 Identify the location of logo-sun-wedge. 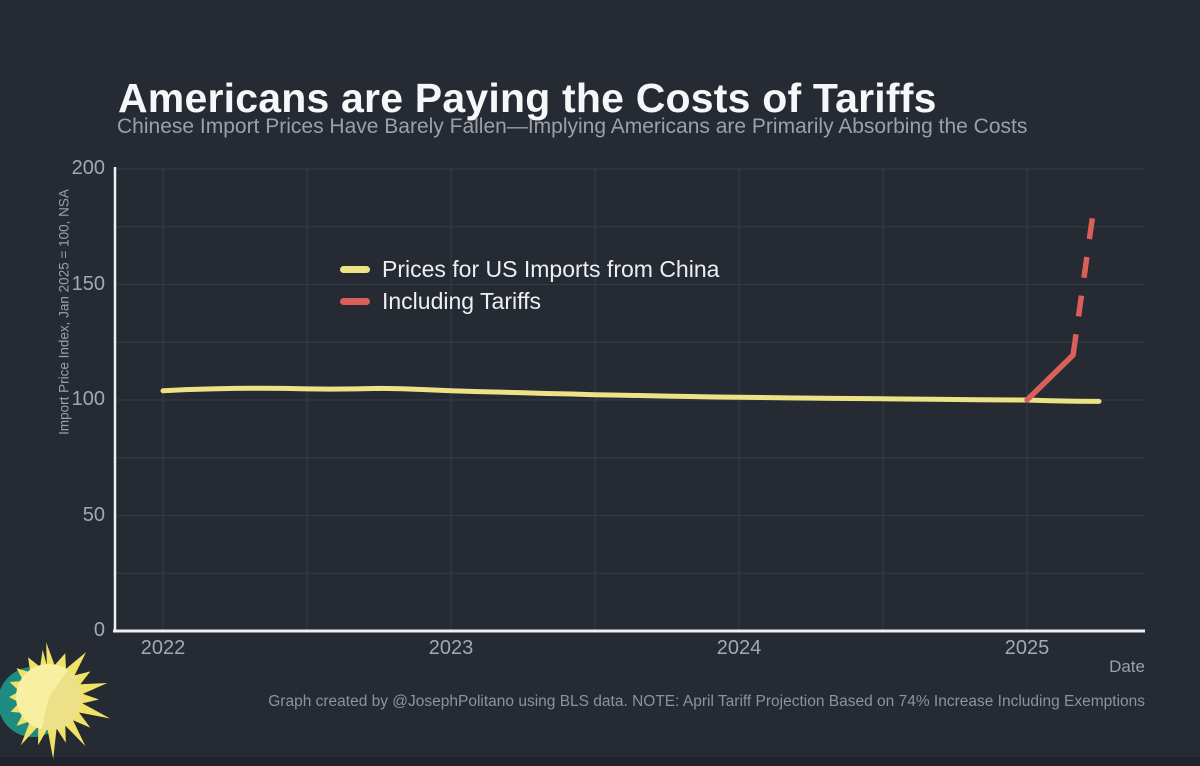
(61, 700).